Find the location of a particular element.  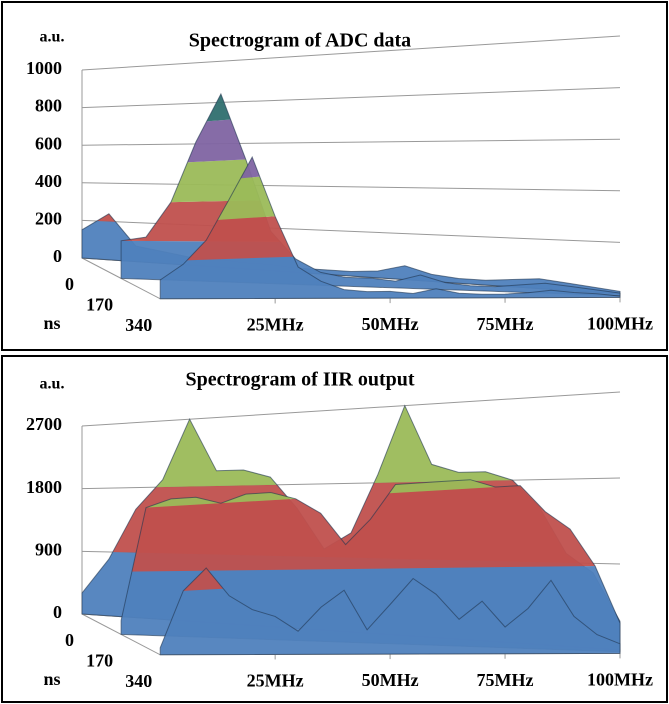

chart-title: Spectrogram of ADC data is located at coordinates (300, 41).